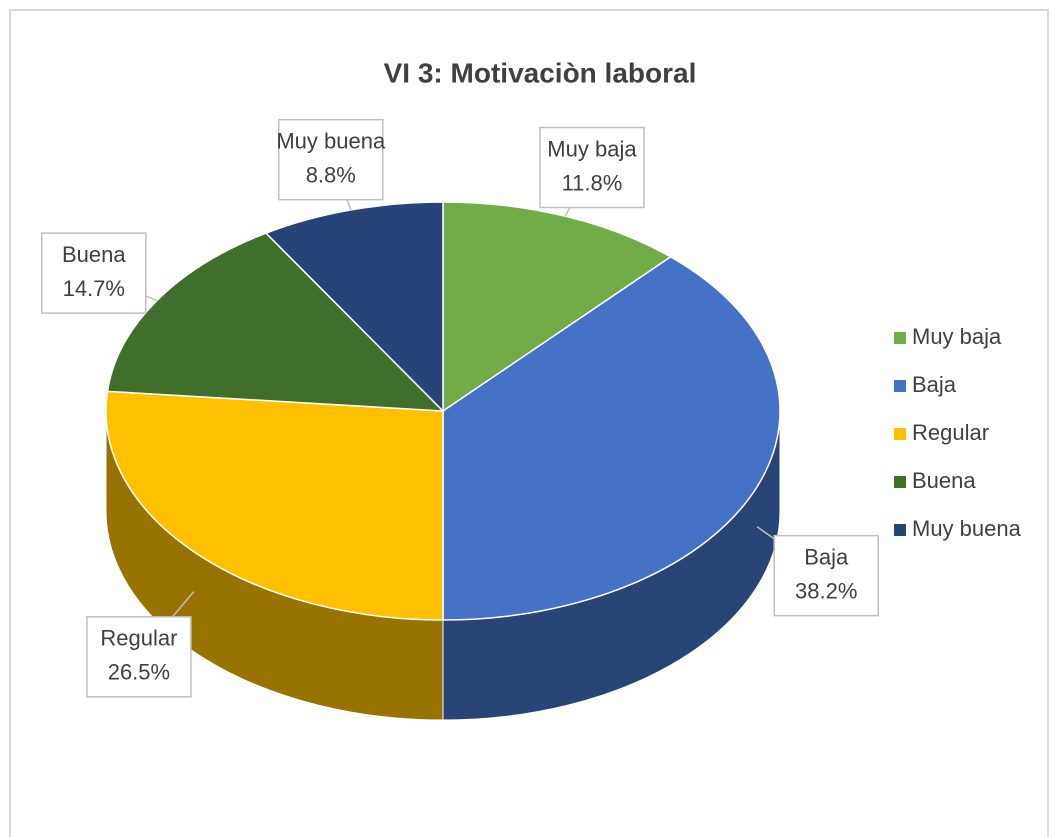 The width and height of the screenshot is (1059, 837). Describe the element at coordinates (94, 288) in the screenshot. I see `data-label-value: 14.7%` at that location.